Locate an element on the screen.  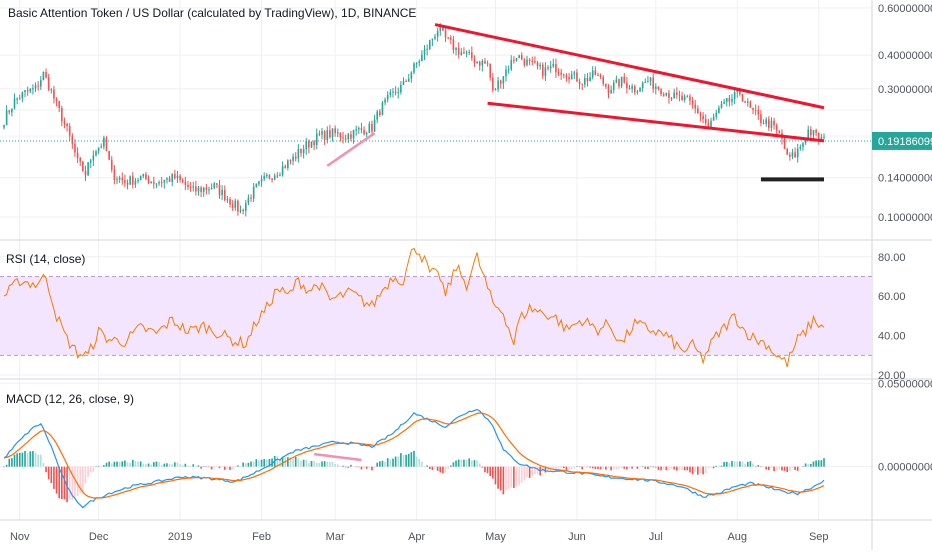
rsi-tick-label: 20.00 is located at coordinates (892, 376).